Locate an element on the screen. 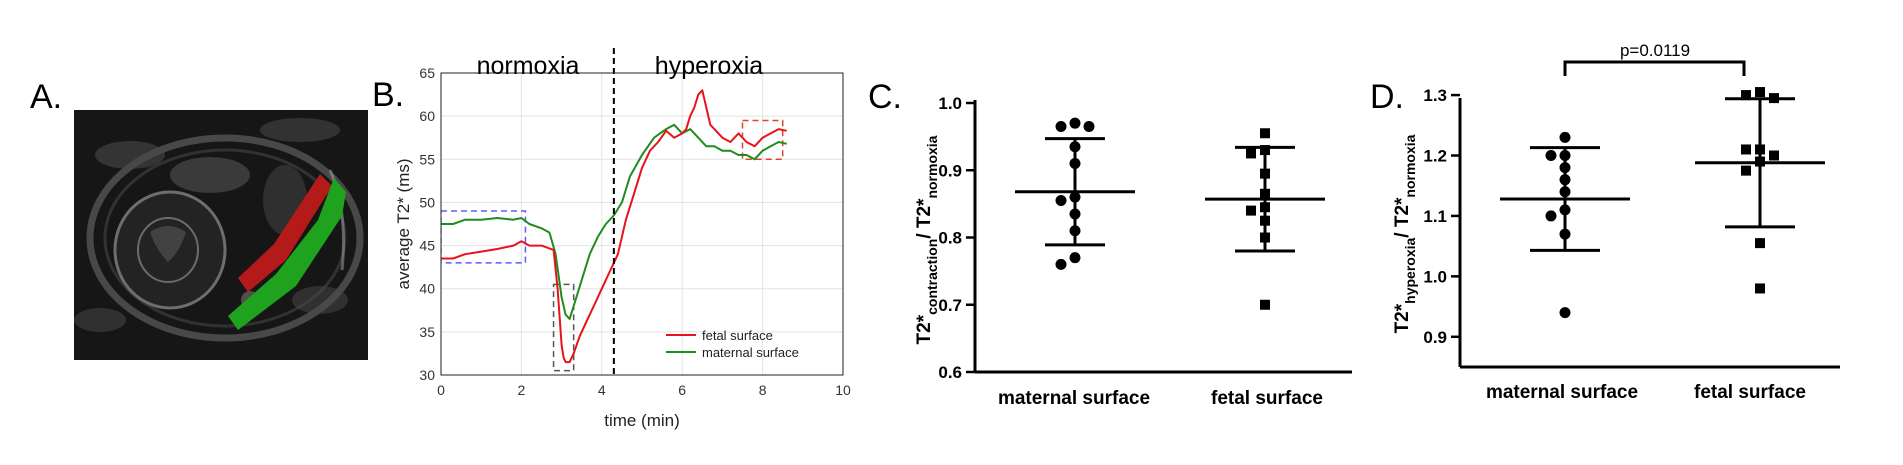  significance-bracket is located at coordinates (1654, 68).